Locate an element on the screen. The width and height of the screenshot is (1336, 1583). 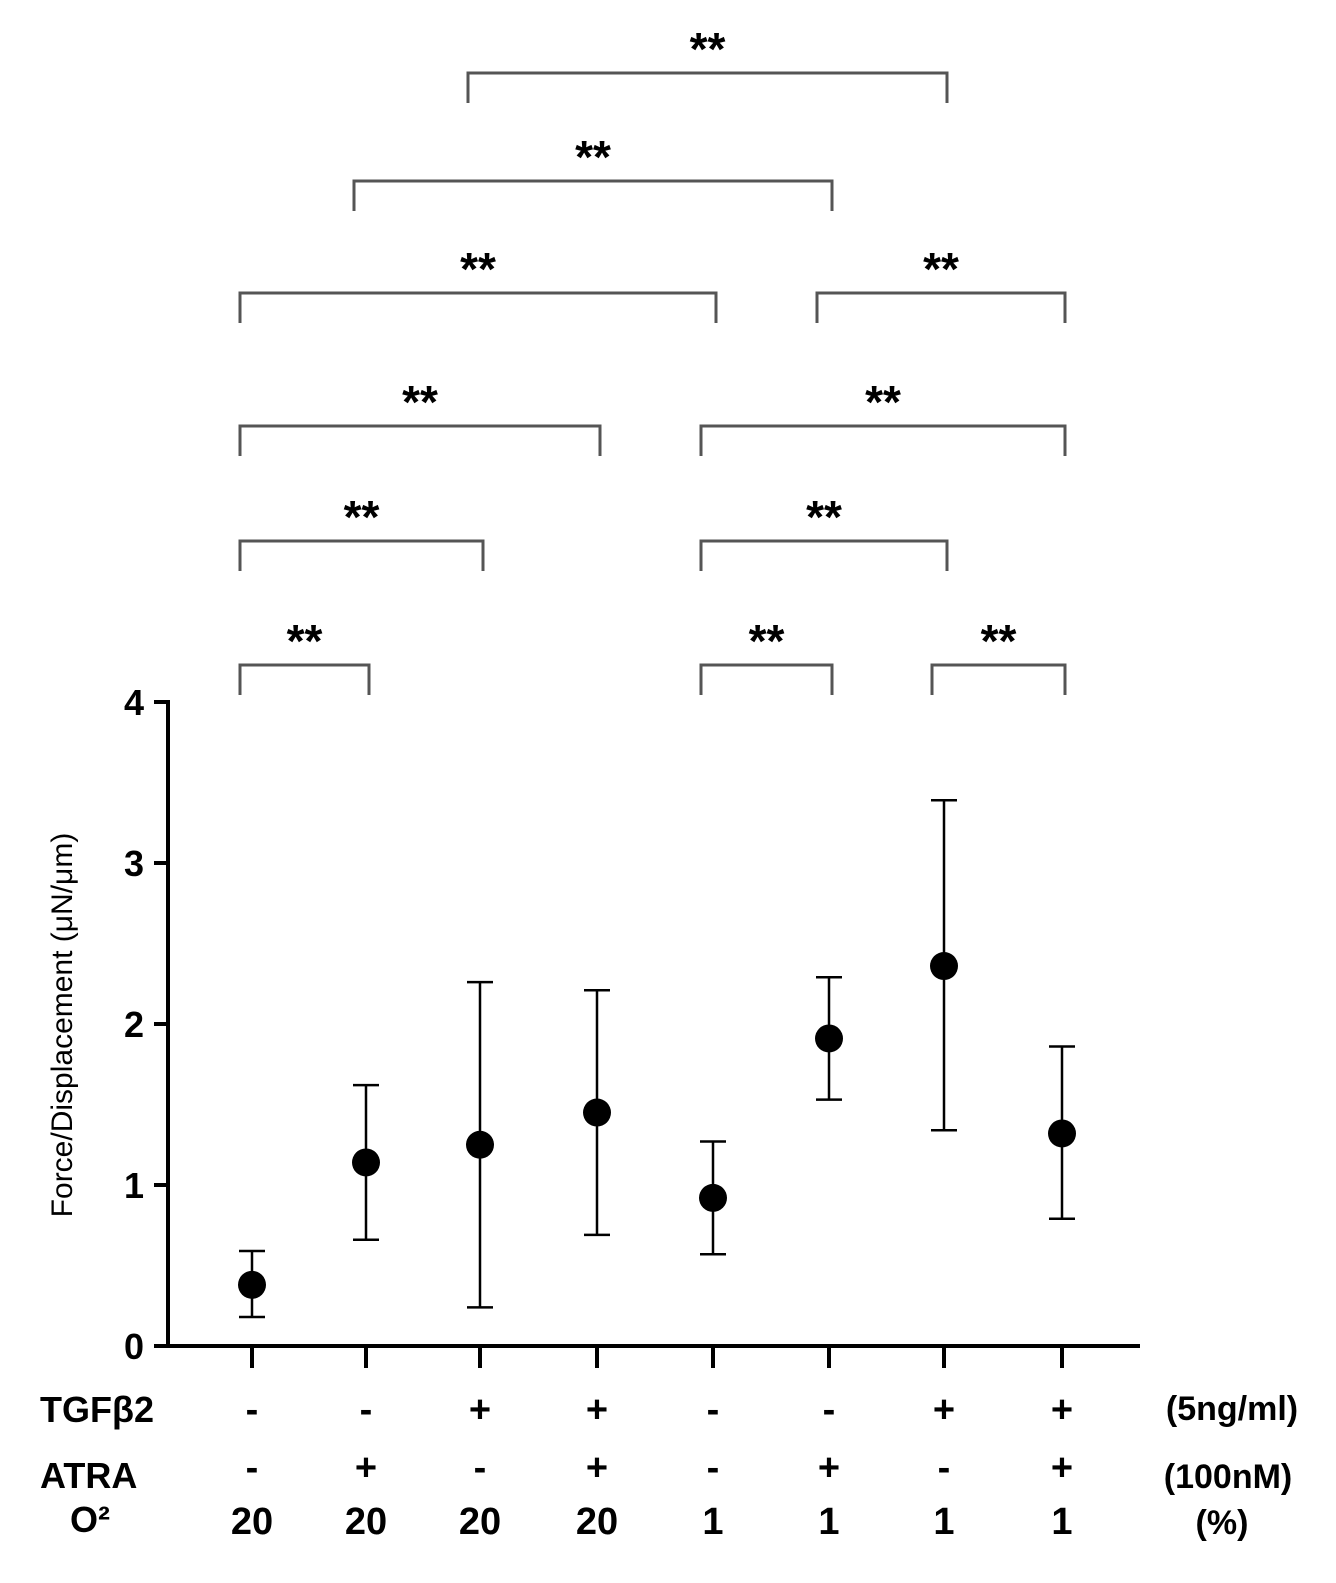
y-tick-label: 4 is located at coordinates (134, 702).